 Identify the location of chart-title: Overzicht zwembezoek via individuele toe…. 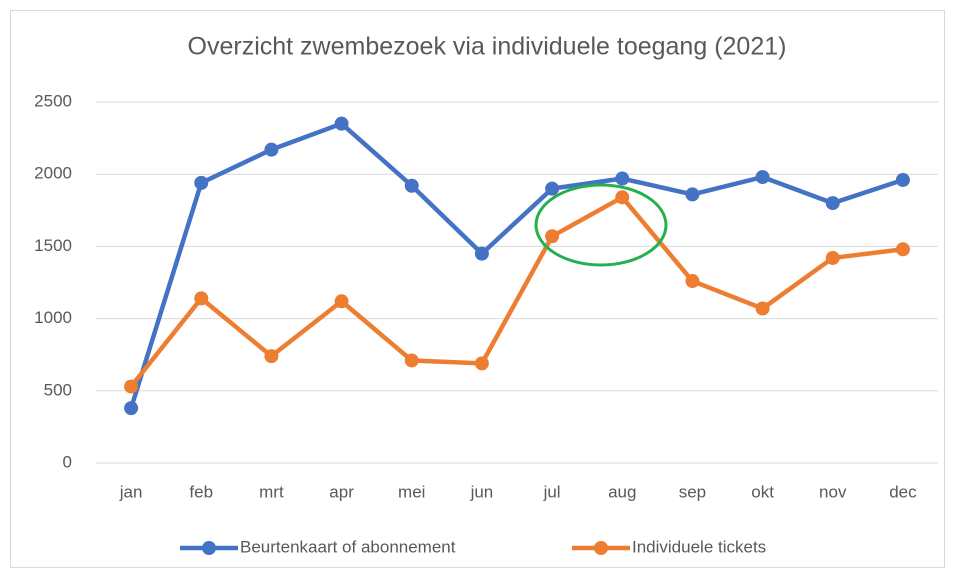
(487, 47).